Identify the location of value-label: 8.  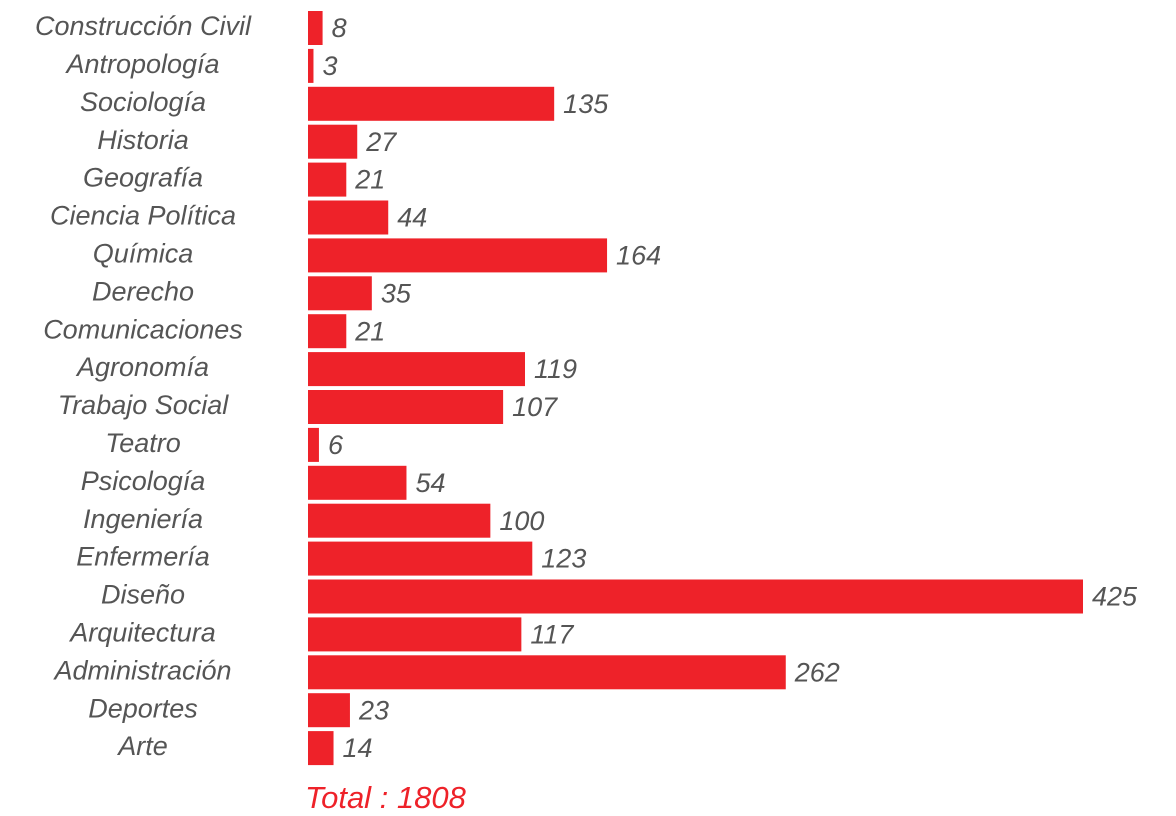
(339, 28).